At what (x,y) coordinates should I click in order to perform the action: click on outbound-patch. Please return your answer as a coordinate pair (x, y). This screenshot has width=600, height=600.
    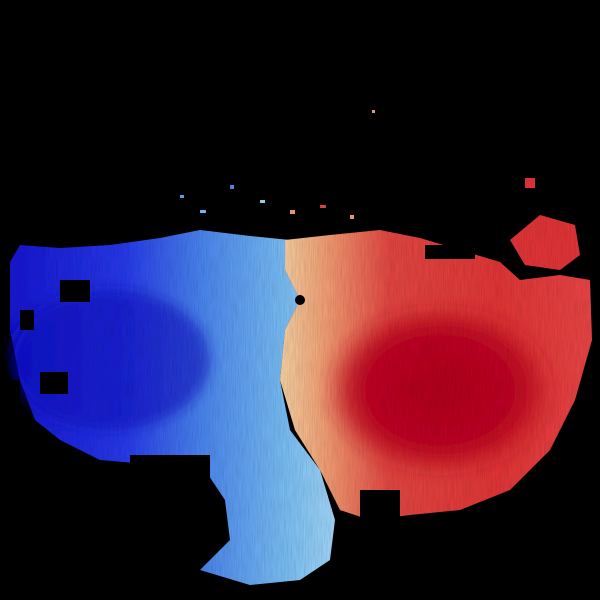
    Looking at the image, I should click on (545, 242).